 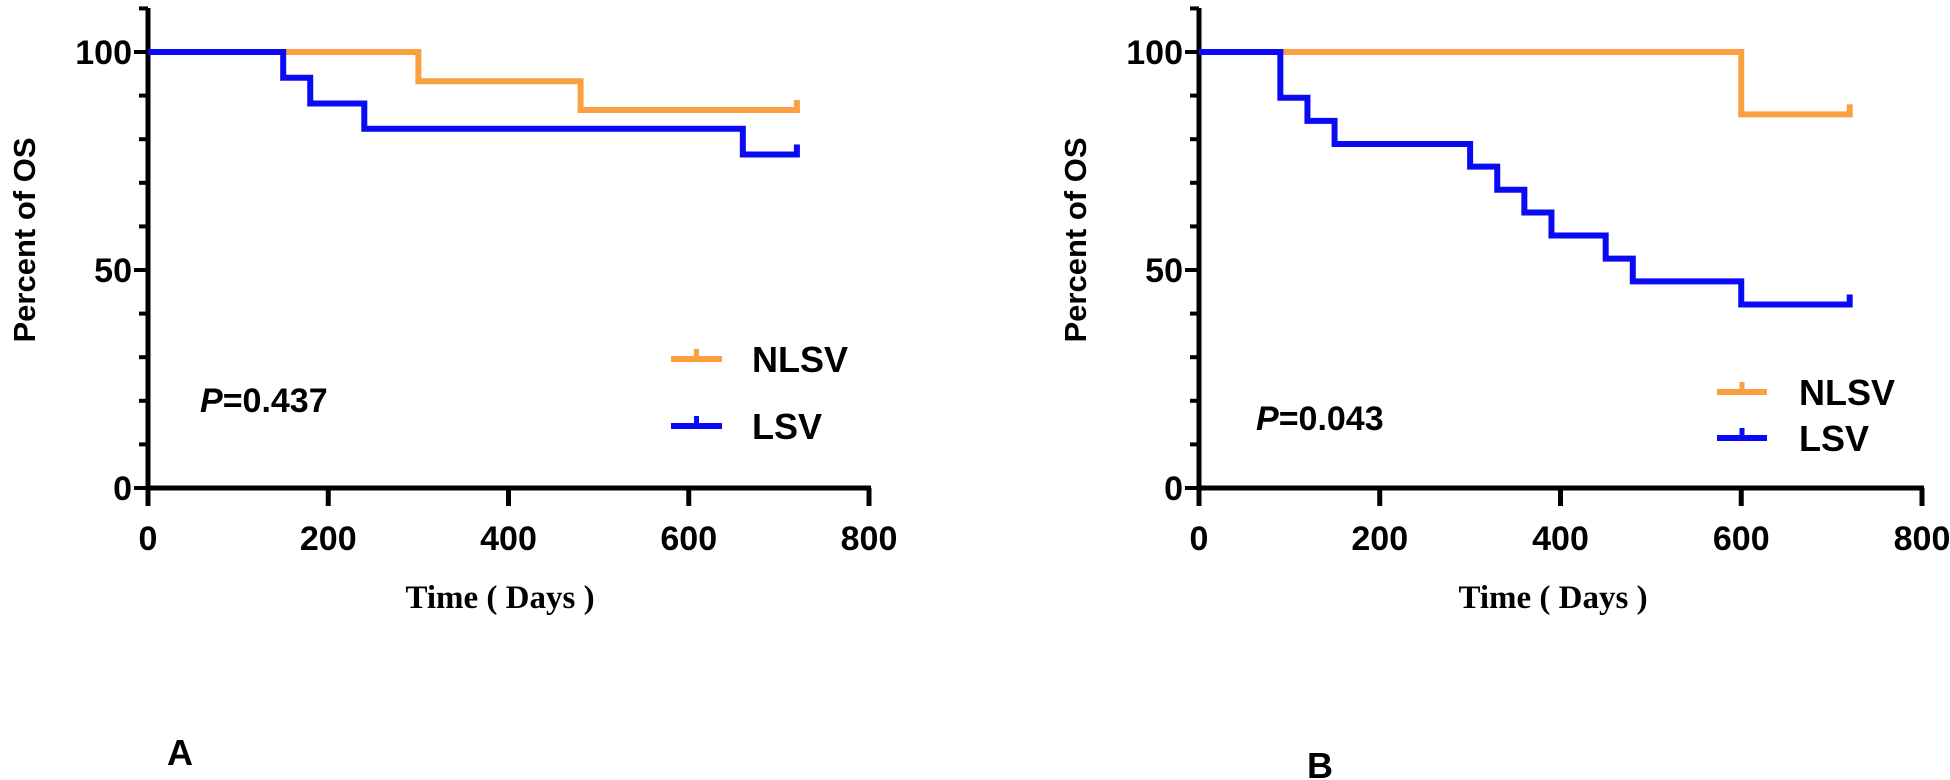 I want to click on panel-label: A, so click(x=180, y=752).